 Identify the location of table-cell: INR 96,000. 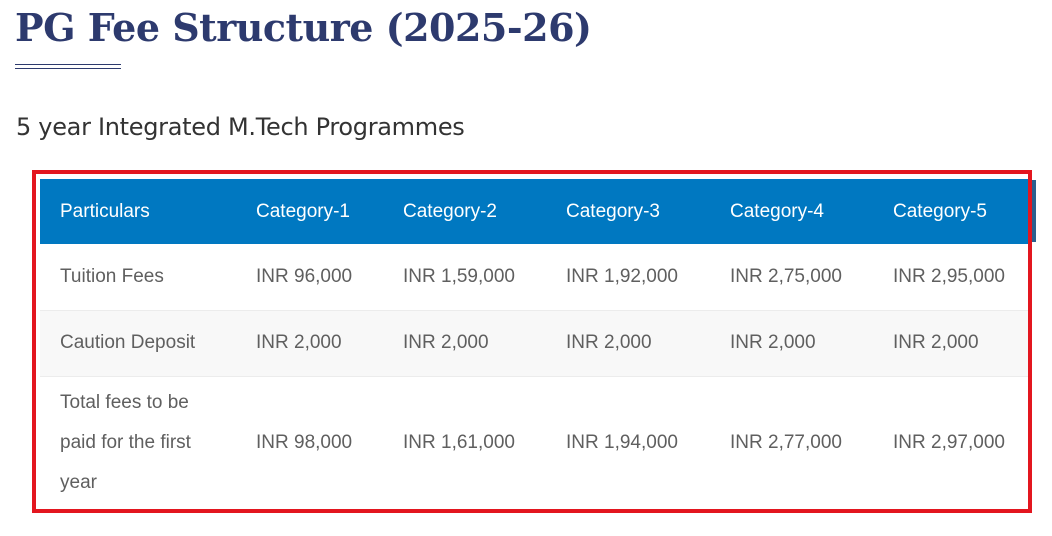
(304, 276).